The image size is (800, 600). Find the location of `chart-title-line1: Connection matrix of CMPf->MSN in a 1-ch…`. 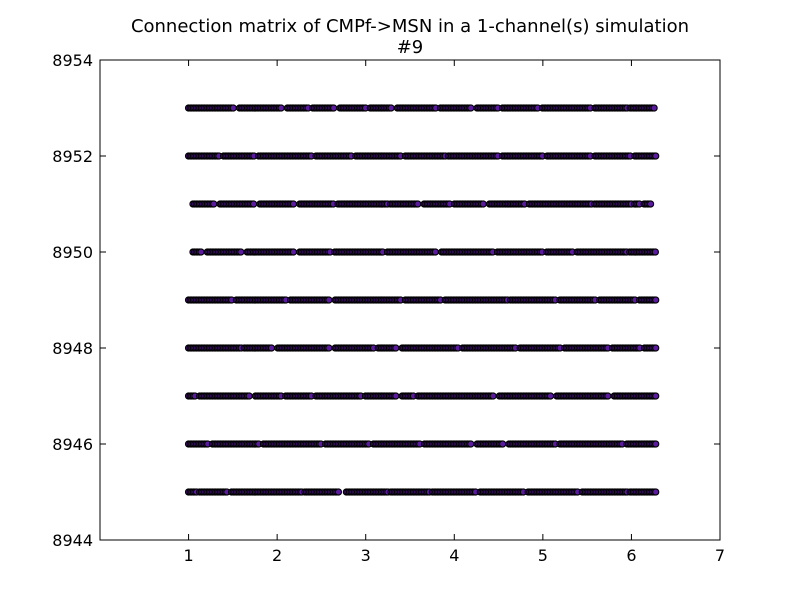

chart-title-line1: Connection matrix of CMPf->MSN in a 1-ch… is located at coordinates (410, 26).